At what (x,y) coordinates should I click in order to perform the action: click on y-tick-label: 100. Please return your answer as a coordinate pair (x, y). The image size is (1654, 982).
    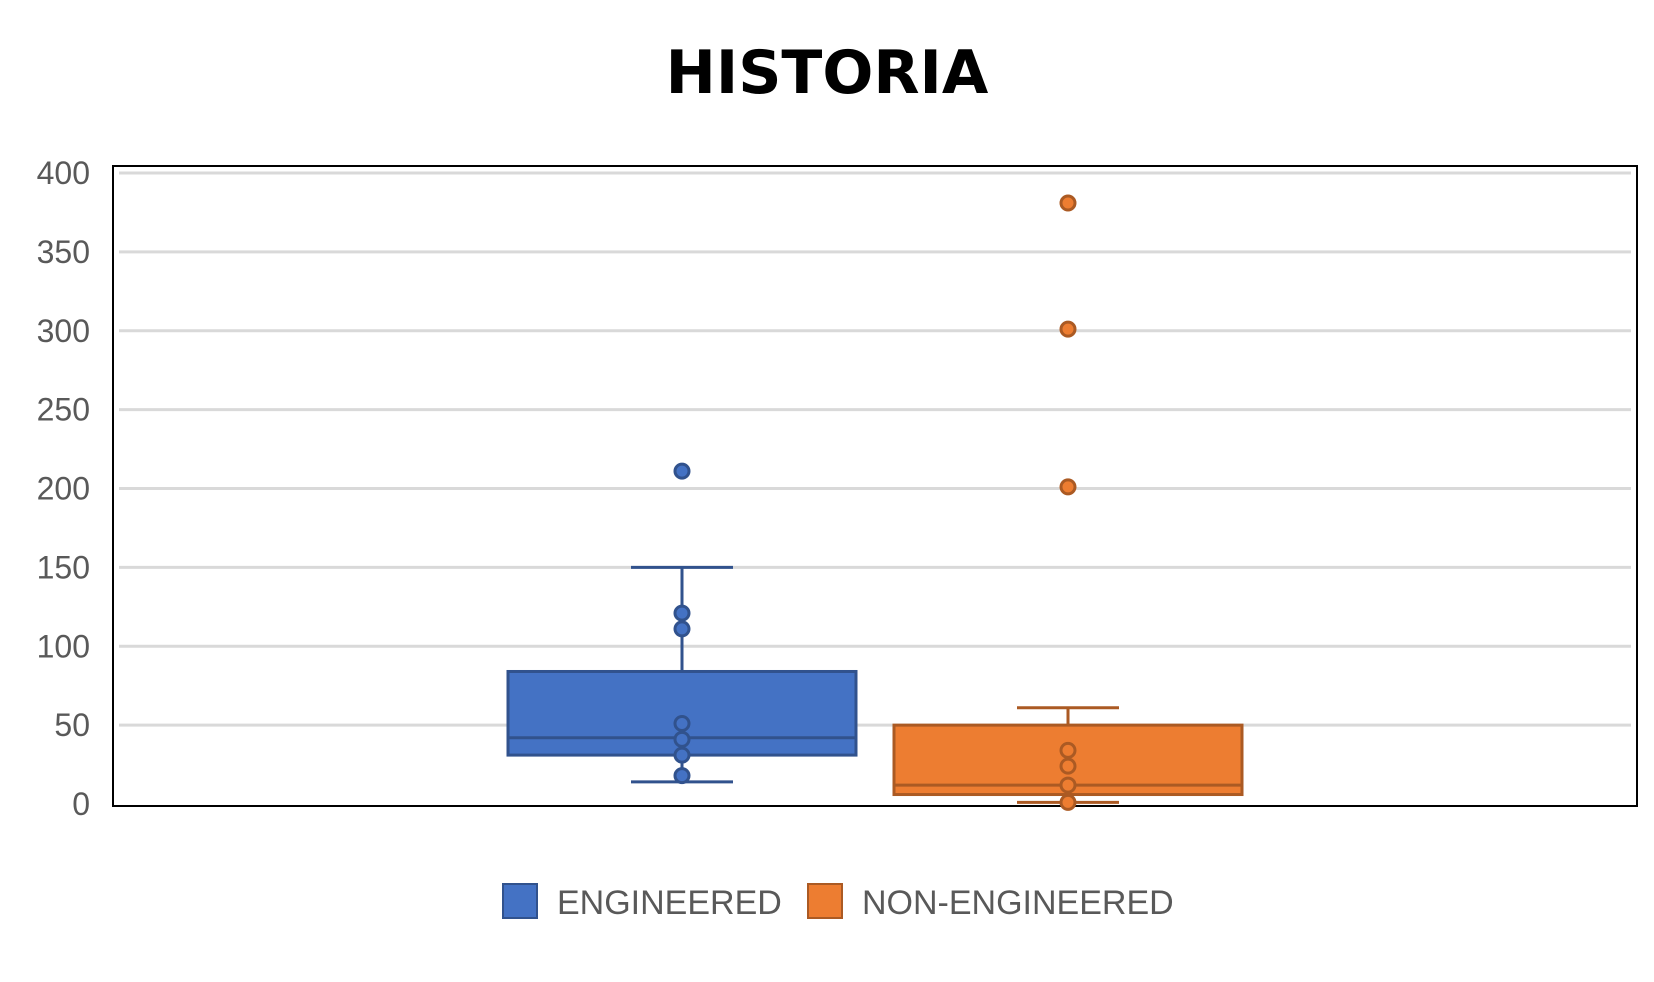
    Looking at the image, I should click on (63, 646).